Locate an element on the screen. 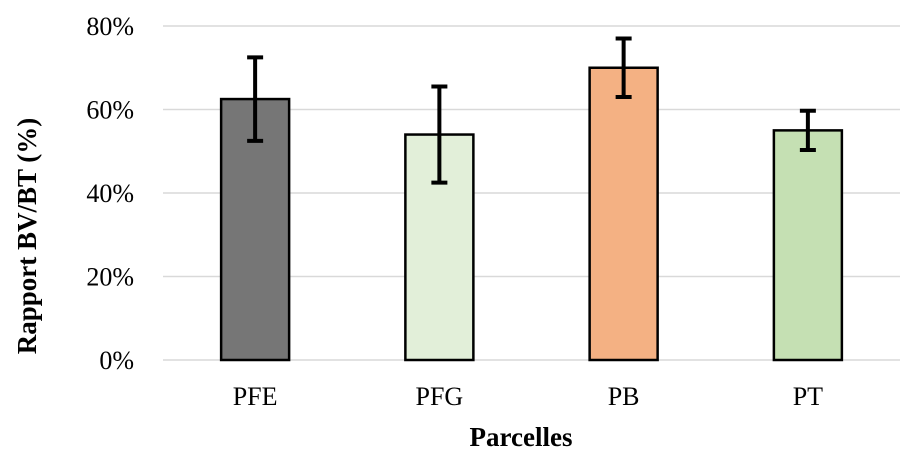  y-tick-label: 40% is located at coordinates (110, 193).